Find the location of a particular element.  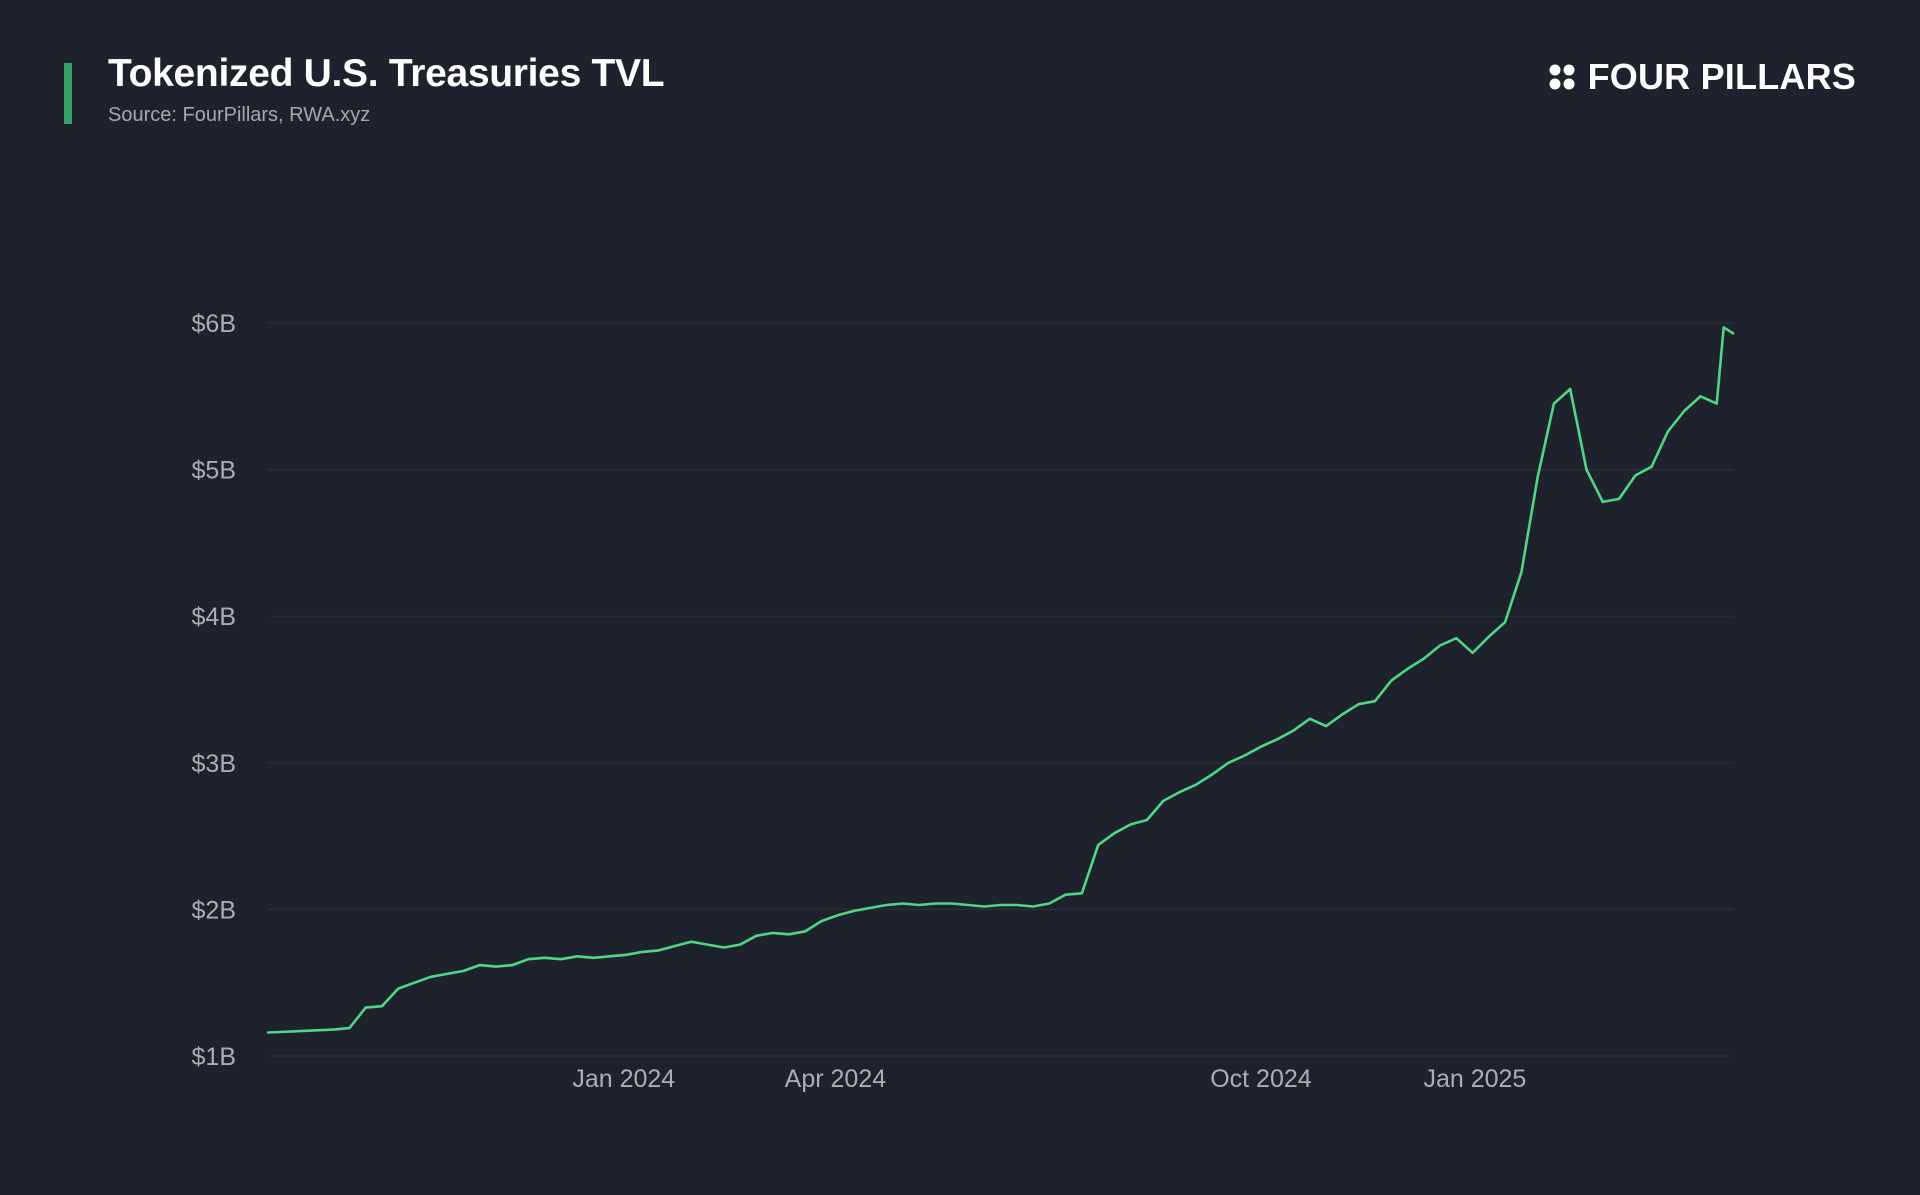

x-tick-label: Apr 2024 is located at coordinates (836, 1079).